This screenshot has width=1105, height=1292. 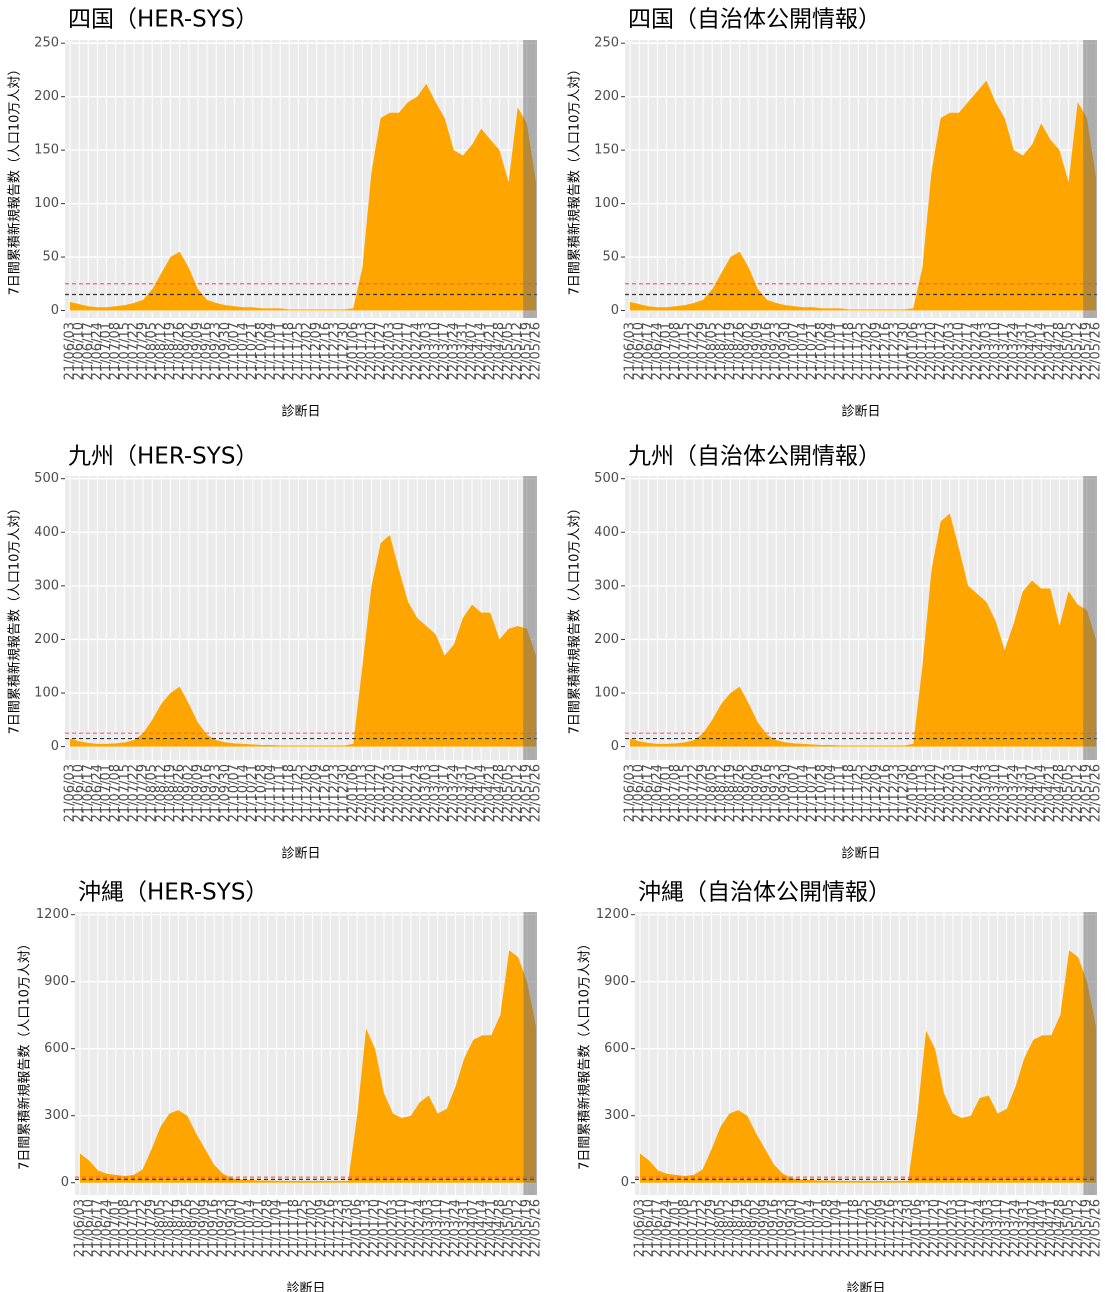 I want to click on y-tick-label: 0, so click(x=55, y=746).